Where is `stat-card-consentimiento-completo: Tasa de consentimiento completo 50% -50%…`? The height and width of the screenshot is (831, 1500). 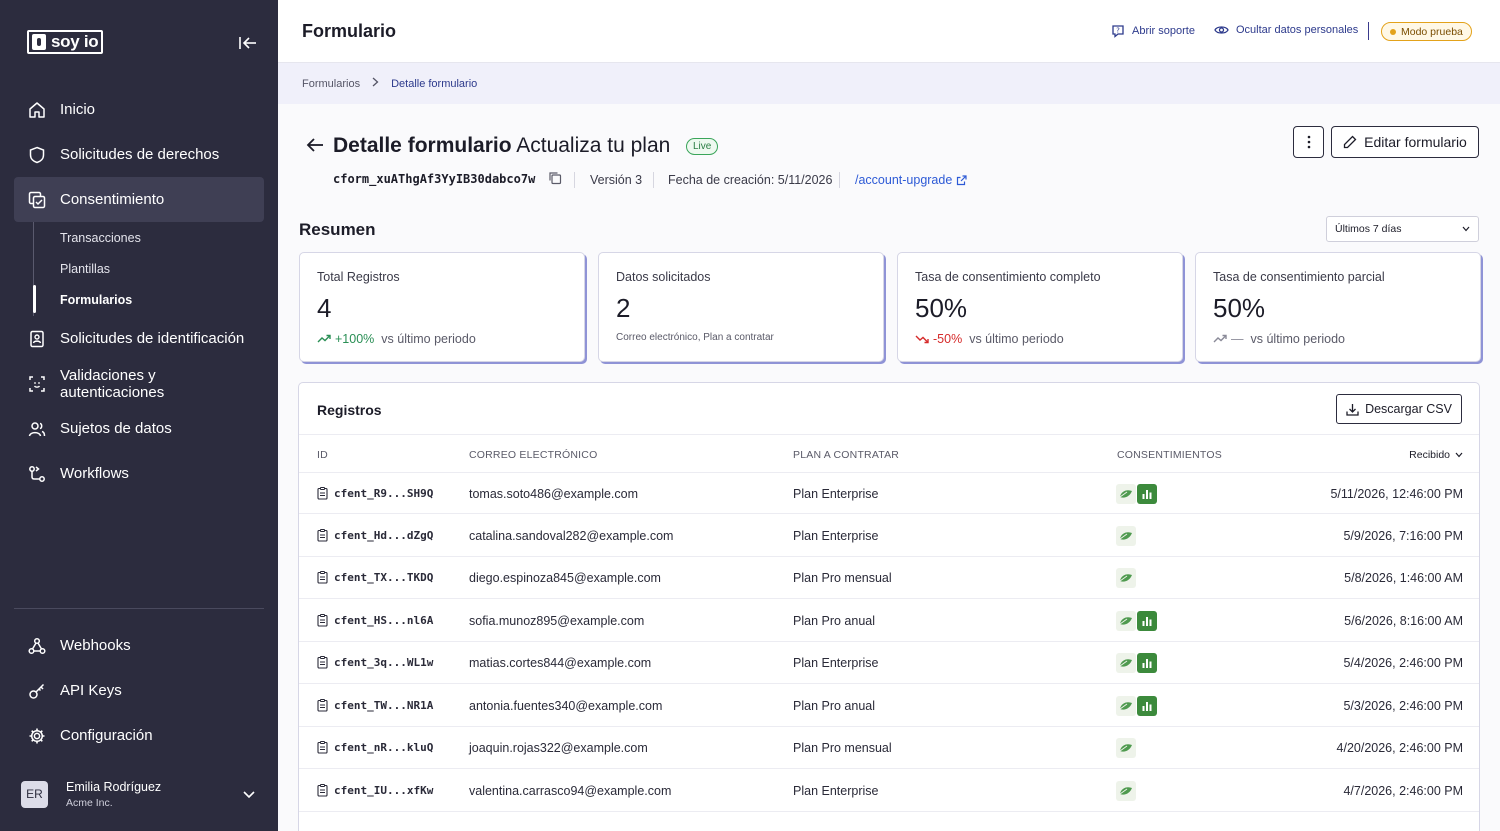
stat-card-consentimiento-completo: Tasa de consentimiento completo 50% -50%… is located at coordinates (1040, 307).